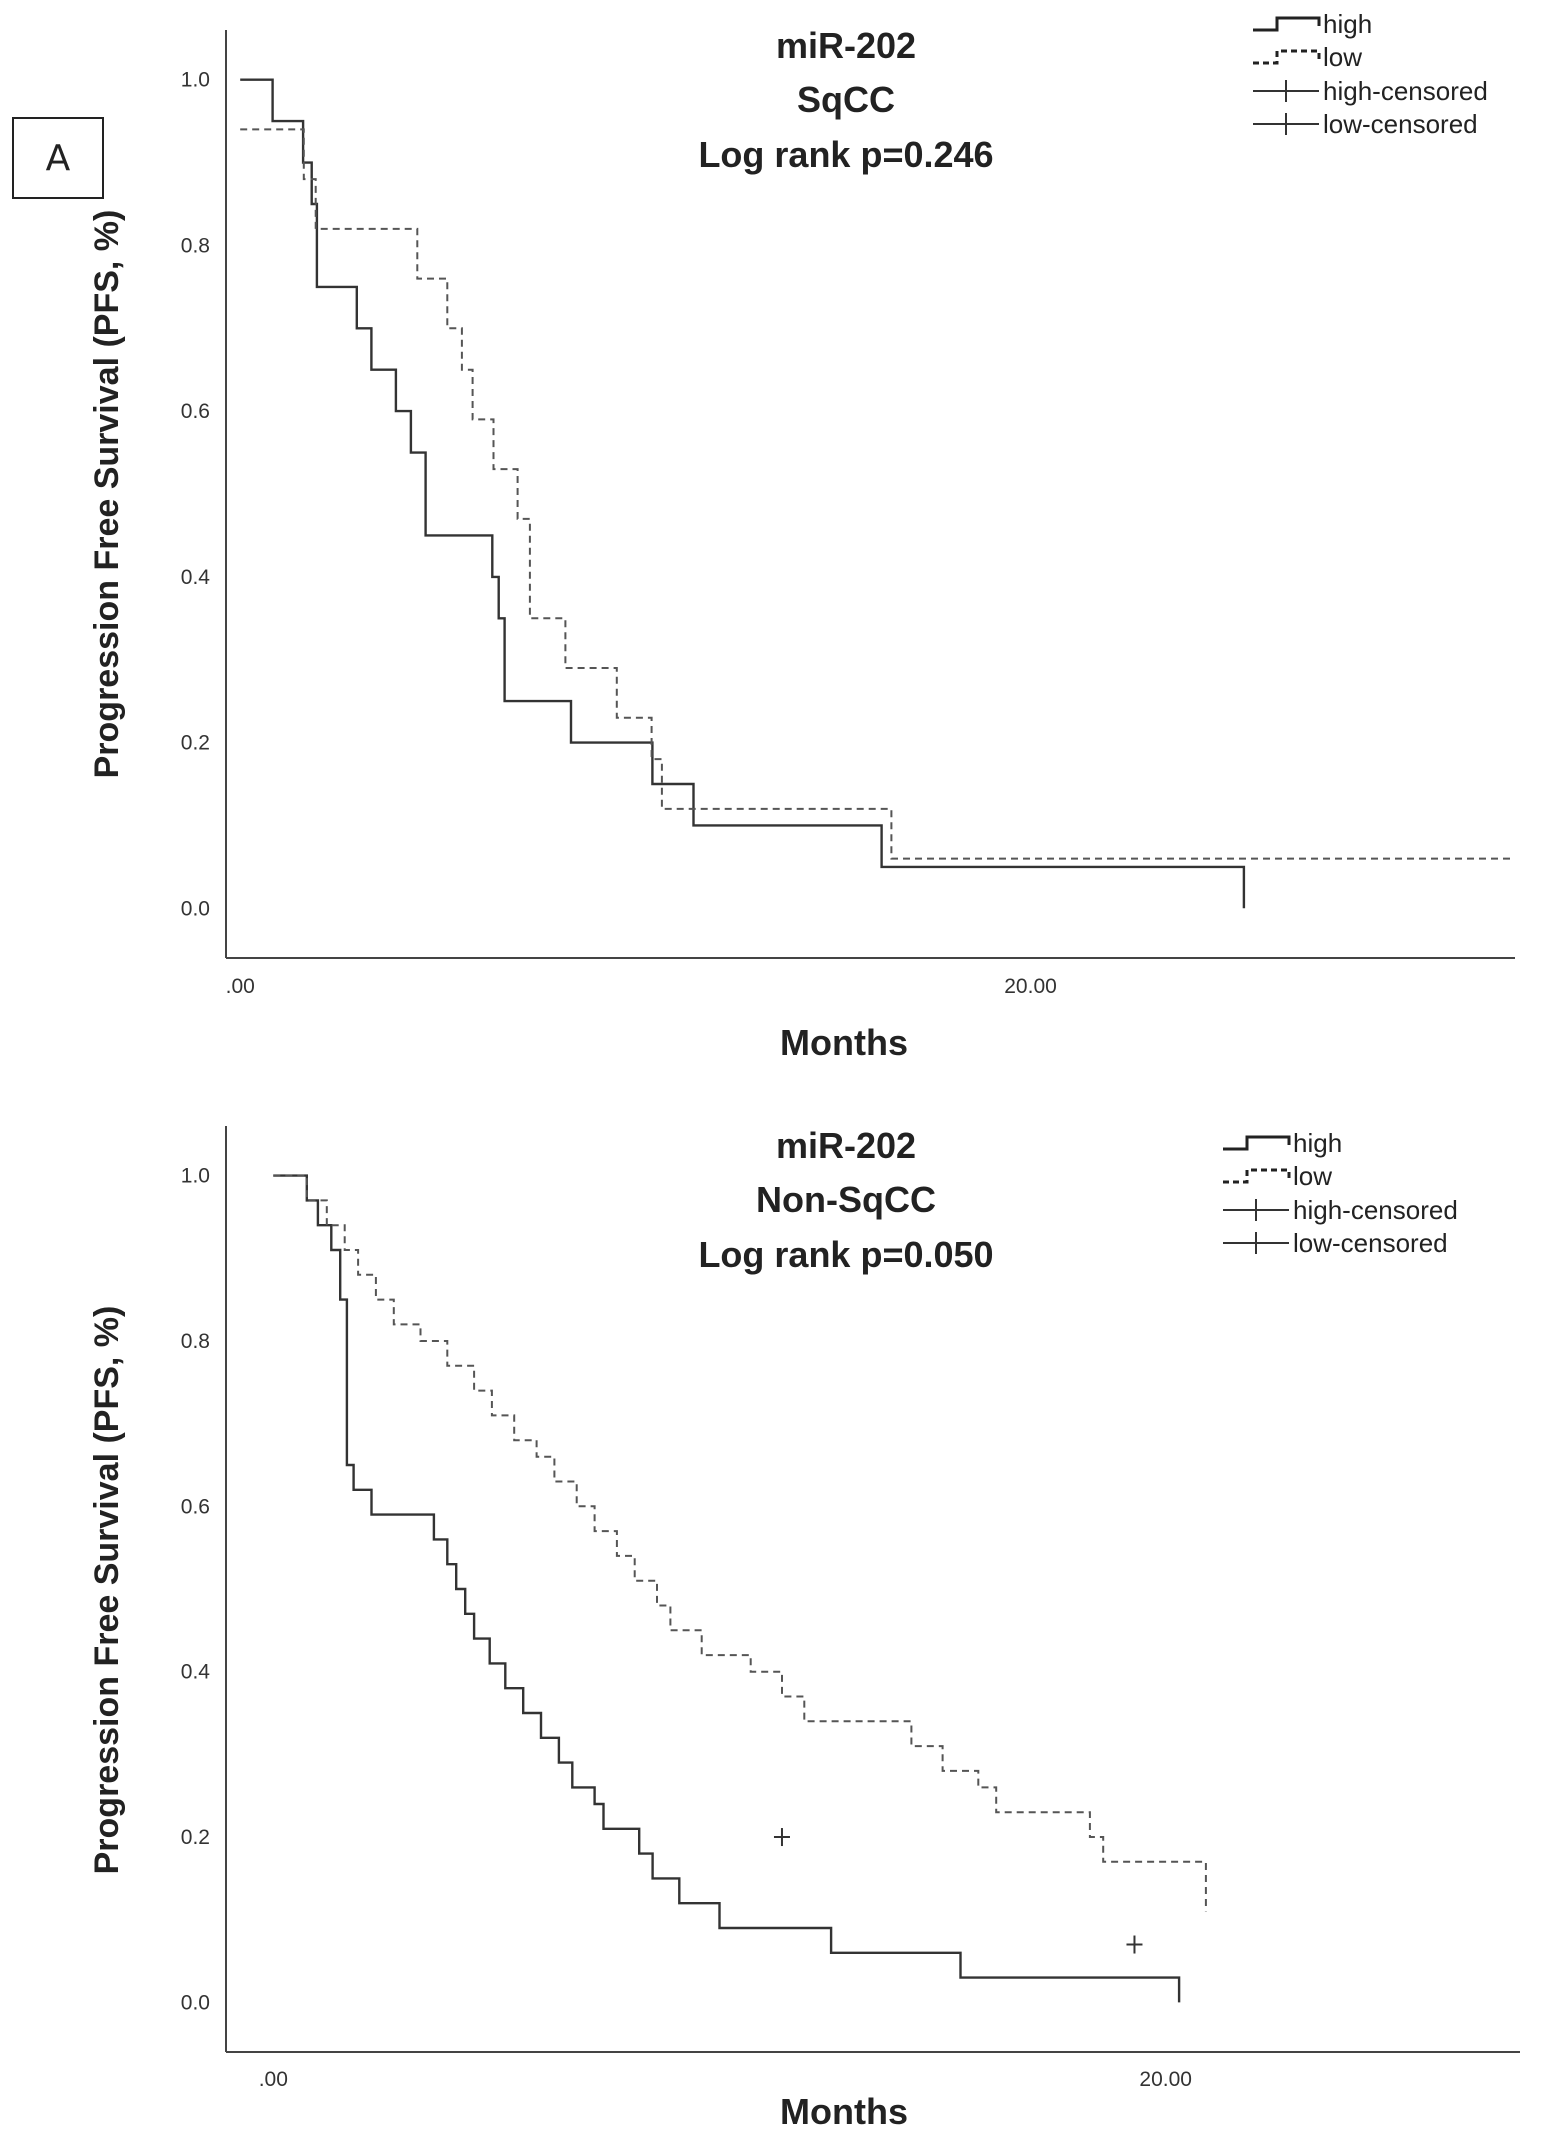 This screenshot has height=2145, width=1559. I want to click on chart-title-line: Log rank p=0.050, so click(845, 1254).